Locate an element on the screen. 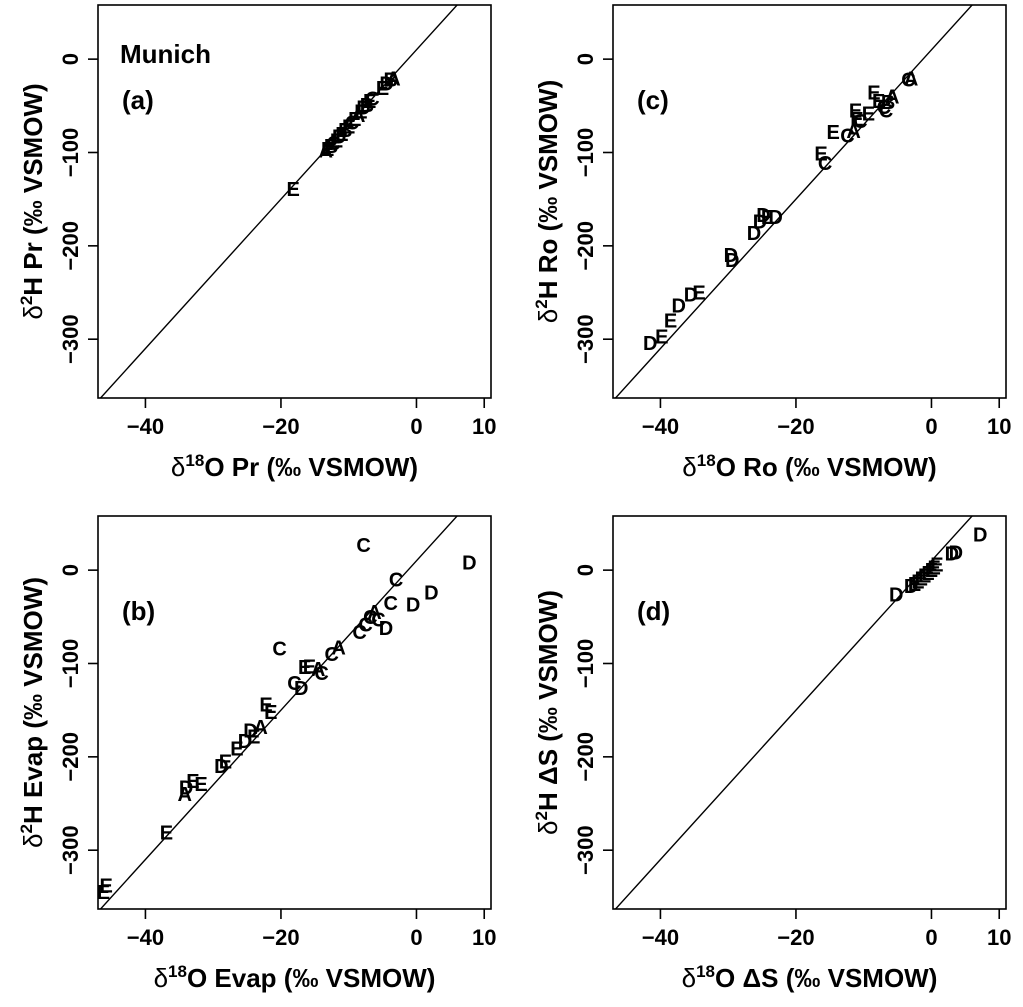 This screenshot has height=1007, width=1023. x-axis-title: δ18O Evap (‰ VSMOW) is located at coordinates (295, 977).